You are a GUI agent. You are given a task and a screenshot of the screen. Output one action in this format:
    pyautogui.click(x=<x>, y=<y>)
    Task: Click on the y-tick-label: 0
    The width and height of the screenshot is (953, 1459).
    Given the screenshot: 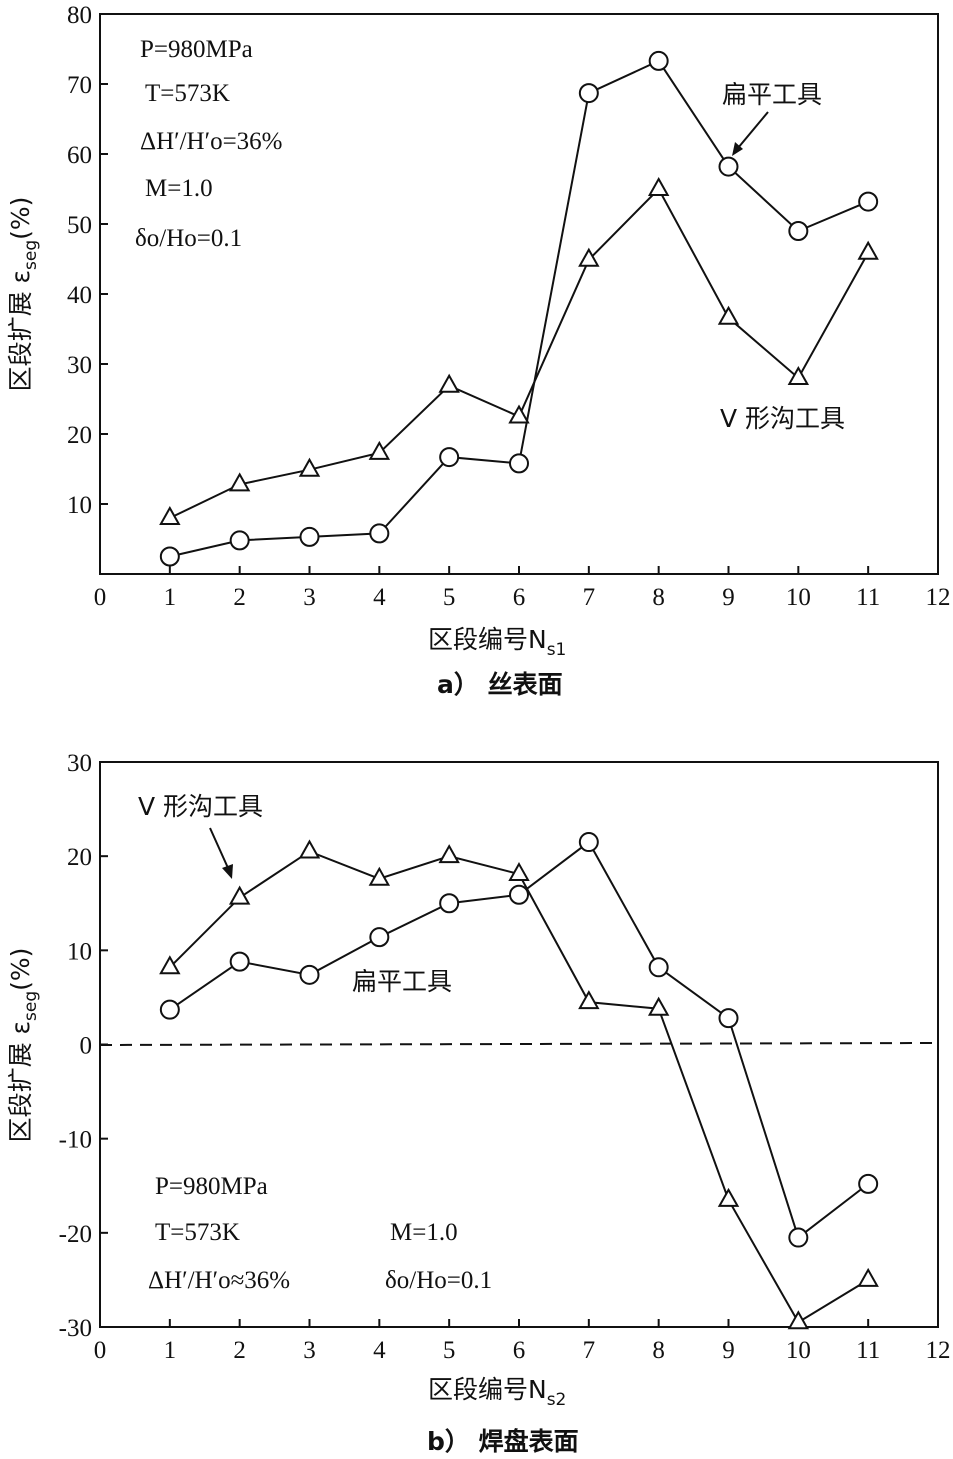 What is the action you would take?
    pyautogui.click(x=86, y=1046)
    